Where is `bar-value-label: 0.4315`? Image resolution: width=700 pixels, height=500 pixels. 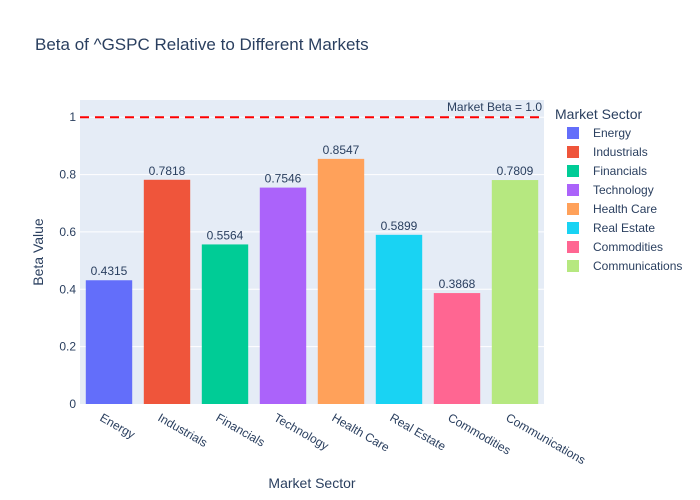 bar-value-label: 0.4315 is located at coordinates (109, 271).